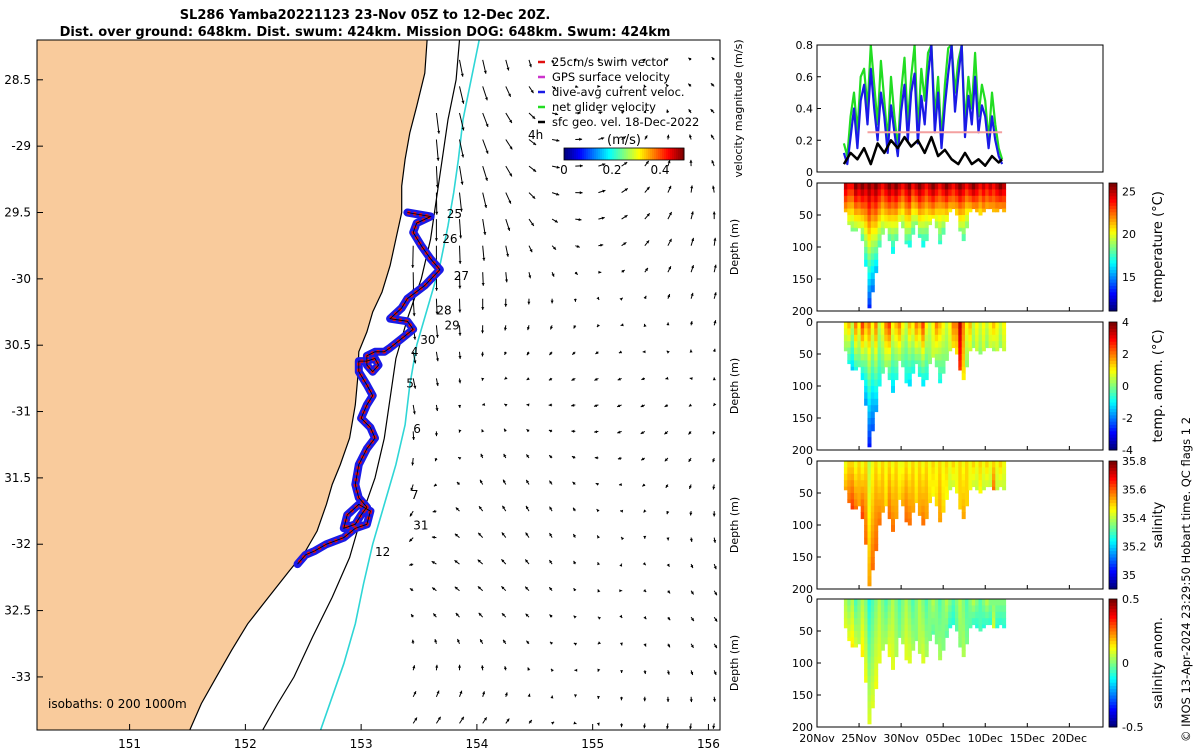  What do you see at coordinates (1134, 518) in the screenshot?
I see `section-colorbar-tick-label: 35.4` at bounding box center [1134, 518].